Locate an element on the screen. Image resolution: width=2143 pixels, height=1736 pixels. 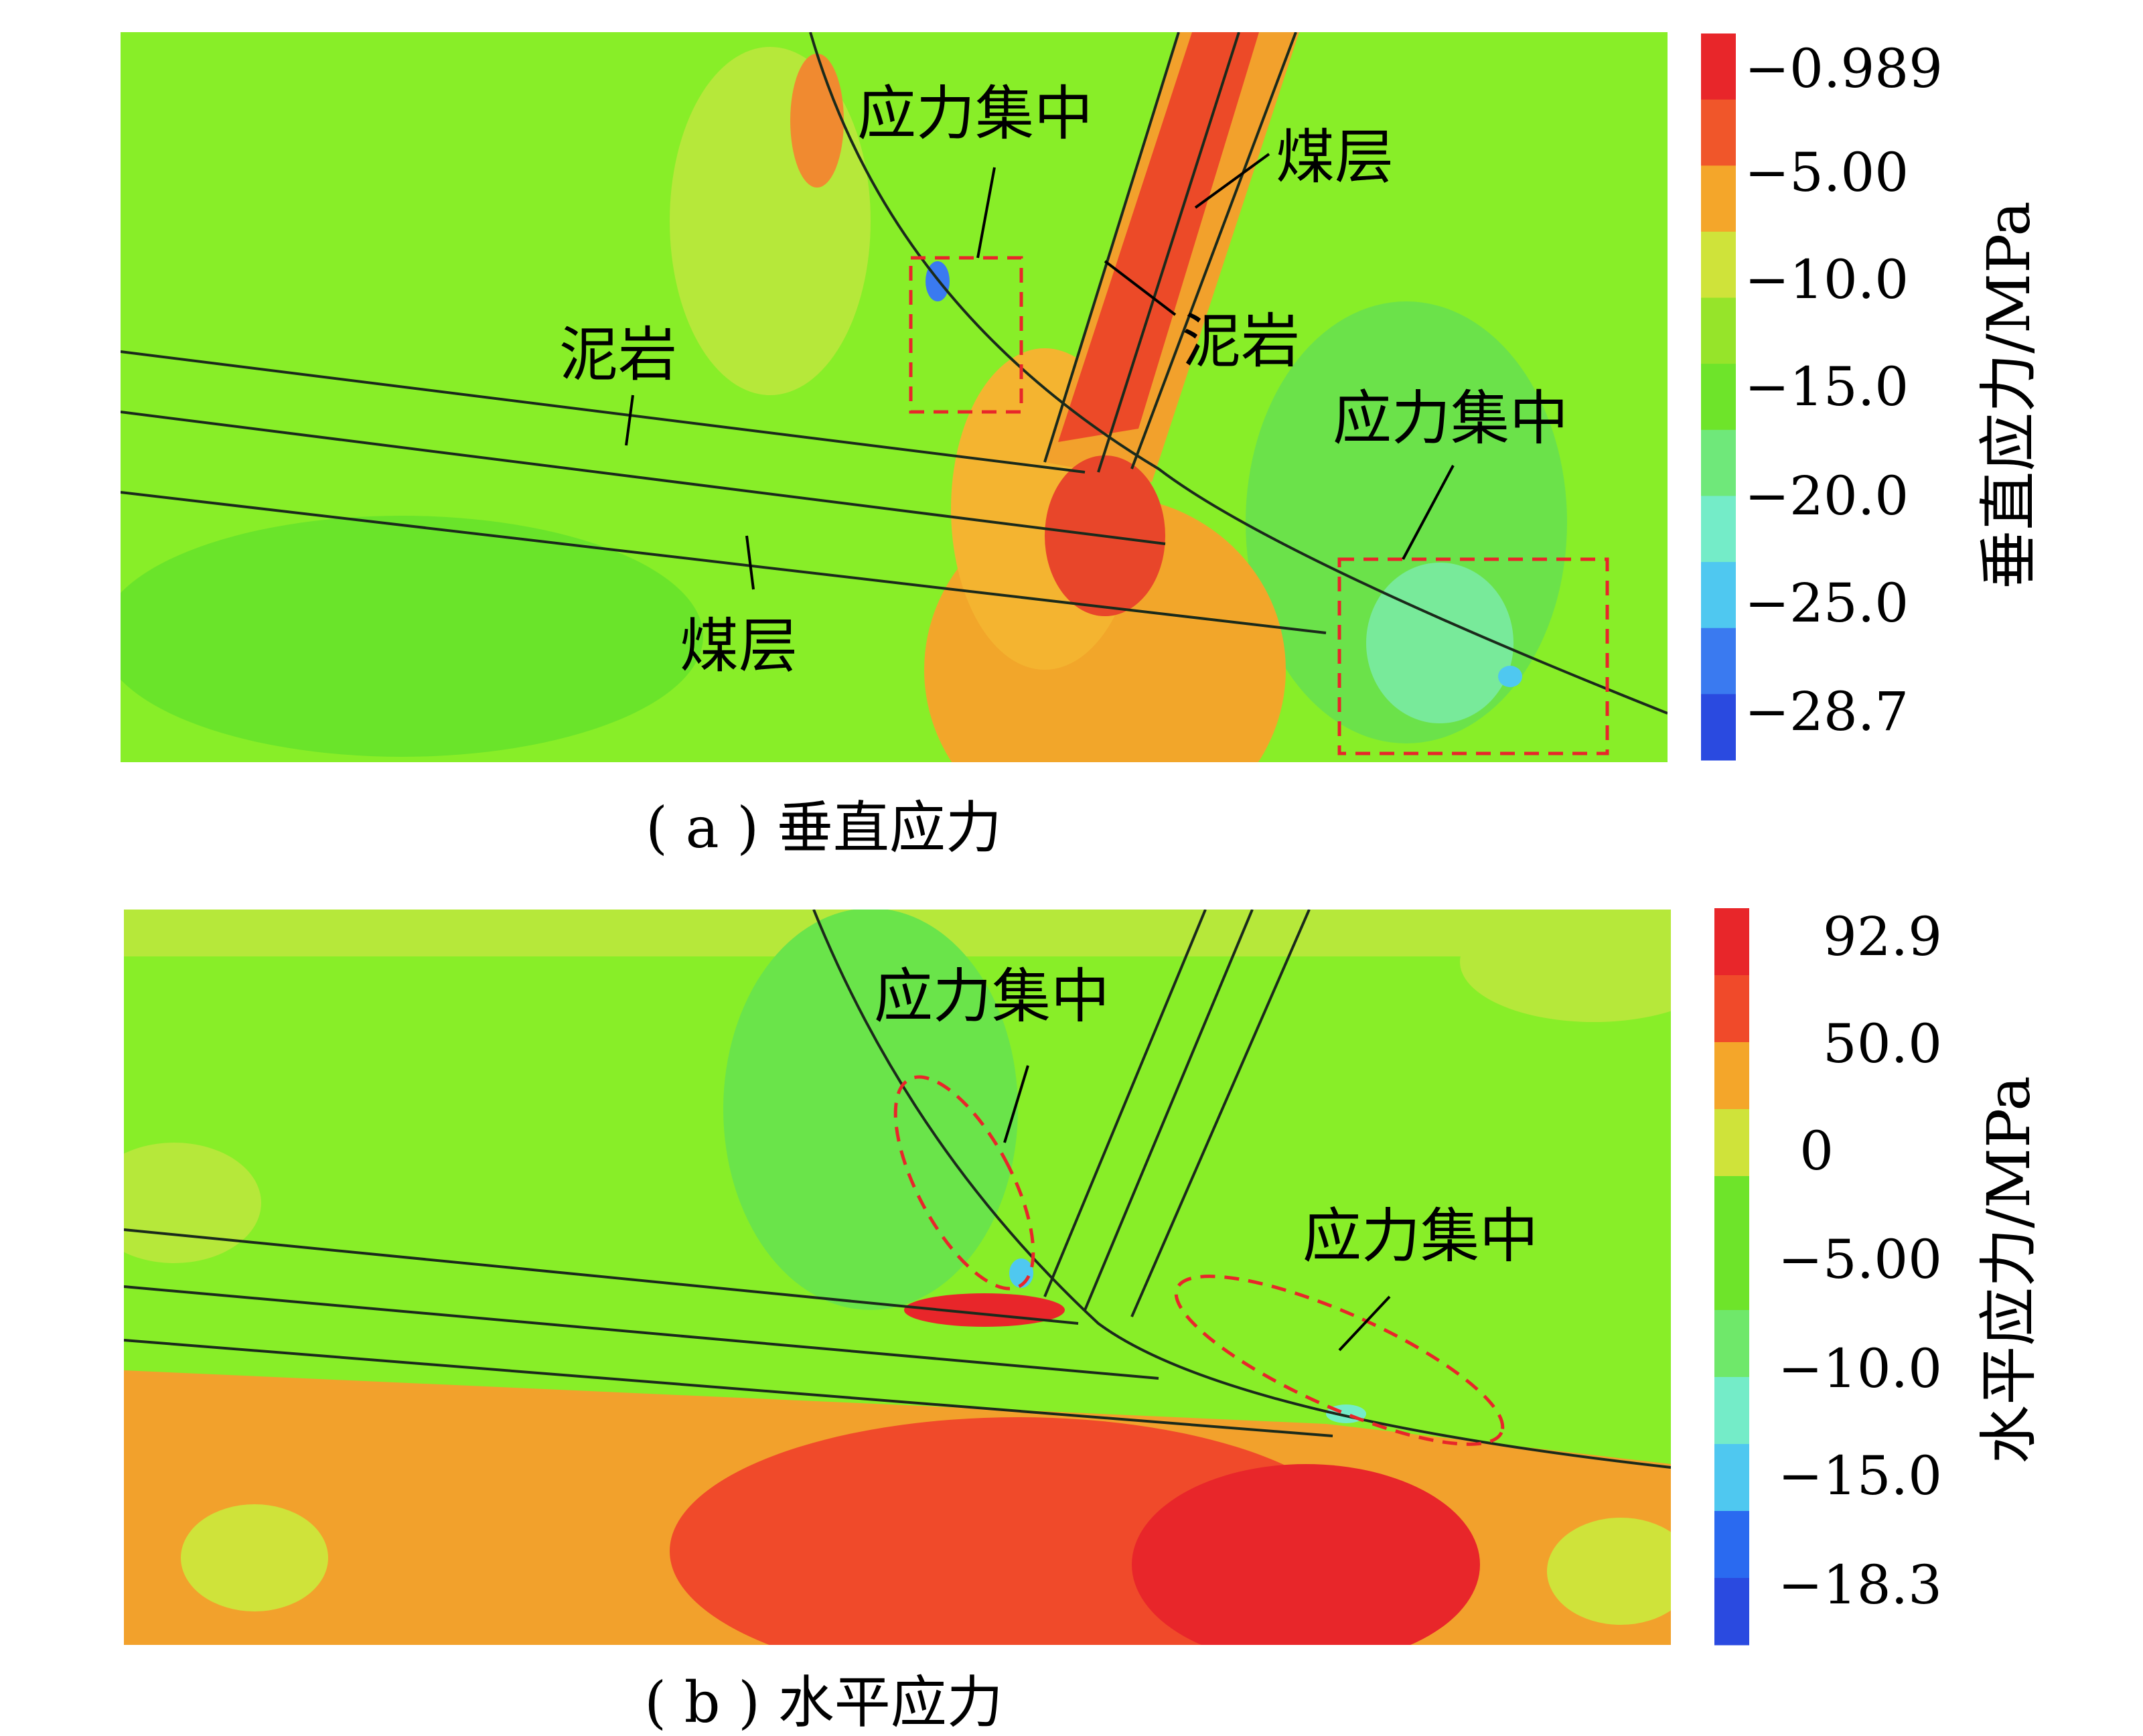
stress-box-top is located at coordinates (966, 335).